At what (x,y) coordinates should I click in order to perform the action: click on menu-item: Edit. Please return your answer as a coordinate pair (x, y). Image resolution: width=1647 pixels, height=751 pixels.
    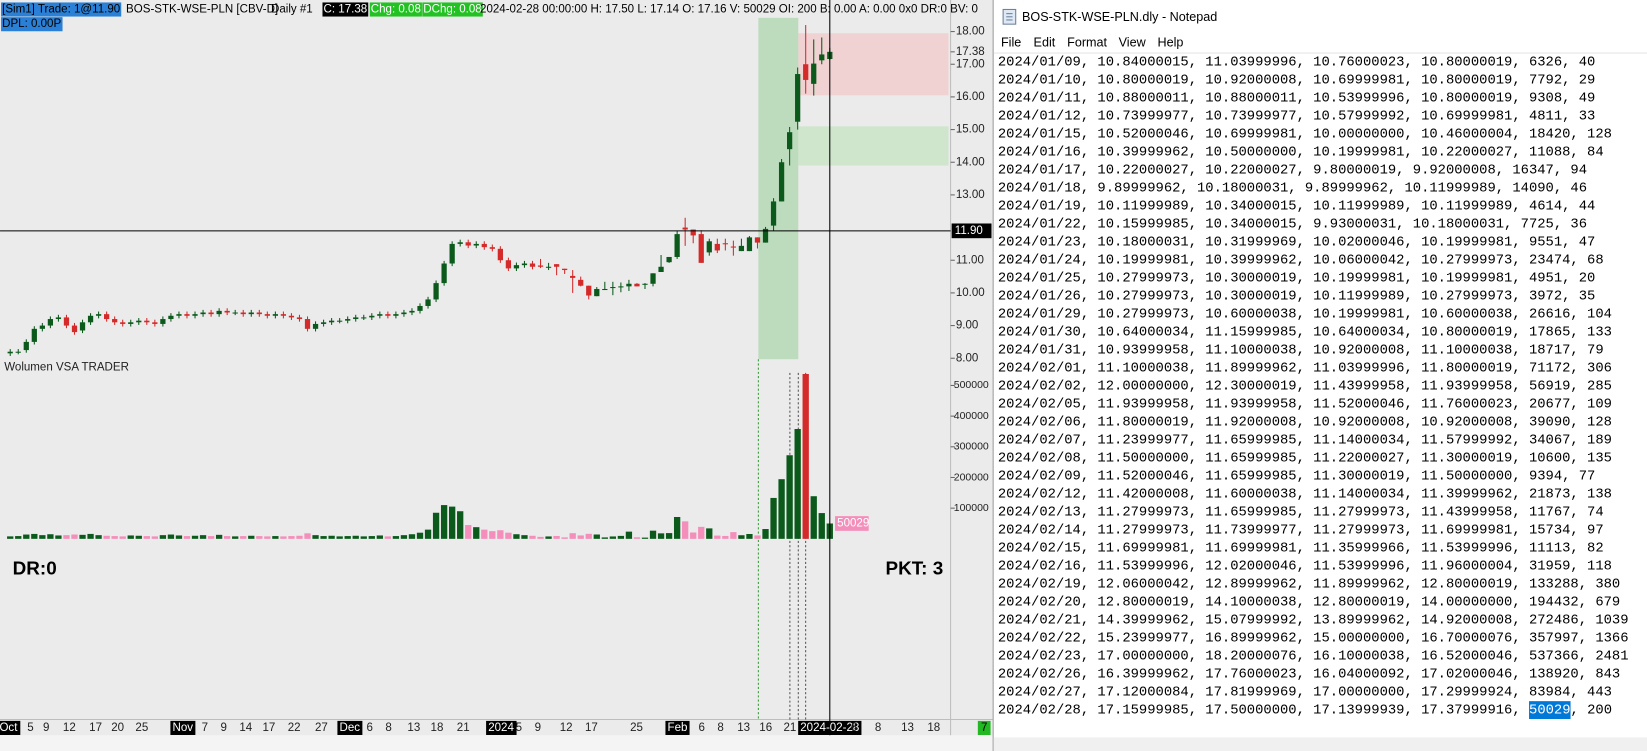
    Looking at the image, I should click on (1045, 42).